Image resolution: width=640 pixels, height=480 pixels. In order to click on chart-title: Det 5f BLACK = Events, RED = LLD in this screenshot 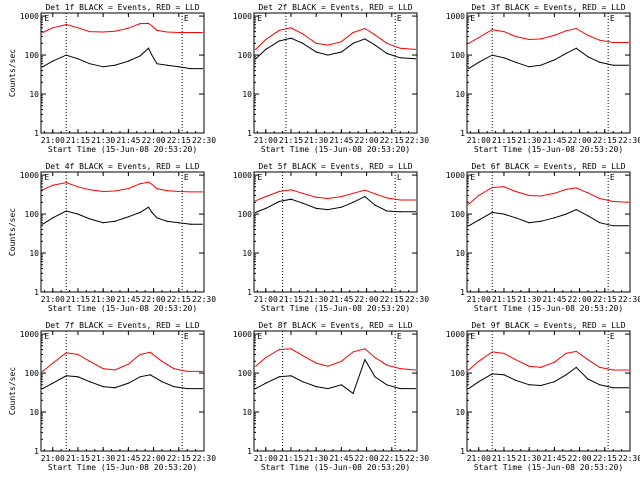, I will do `click(335, 166)`.